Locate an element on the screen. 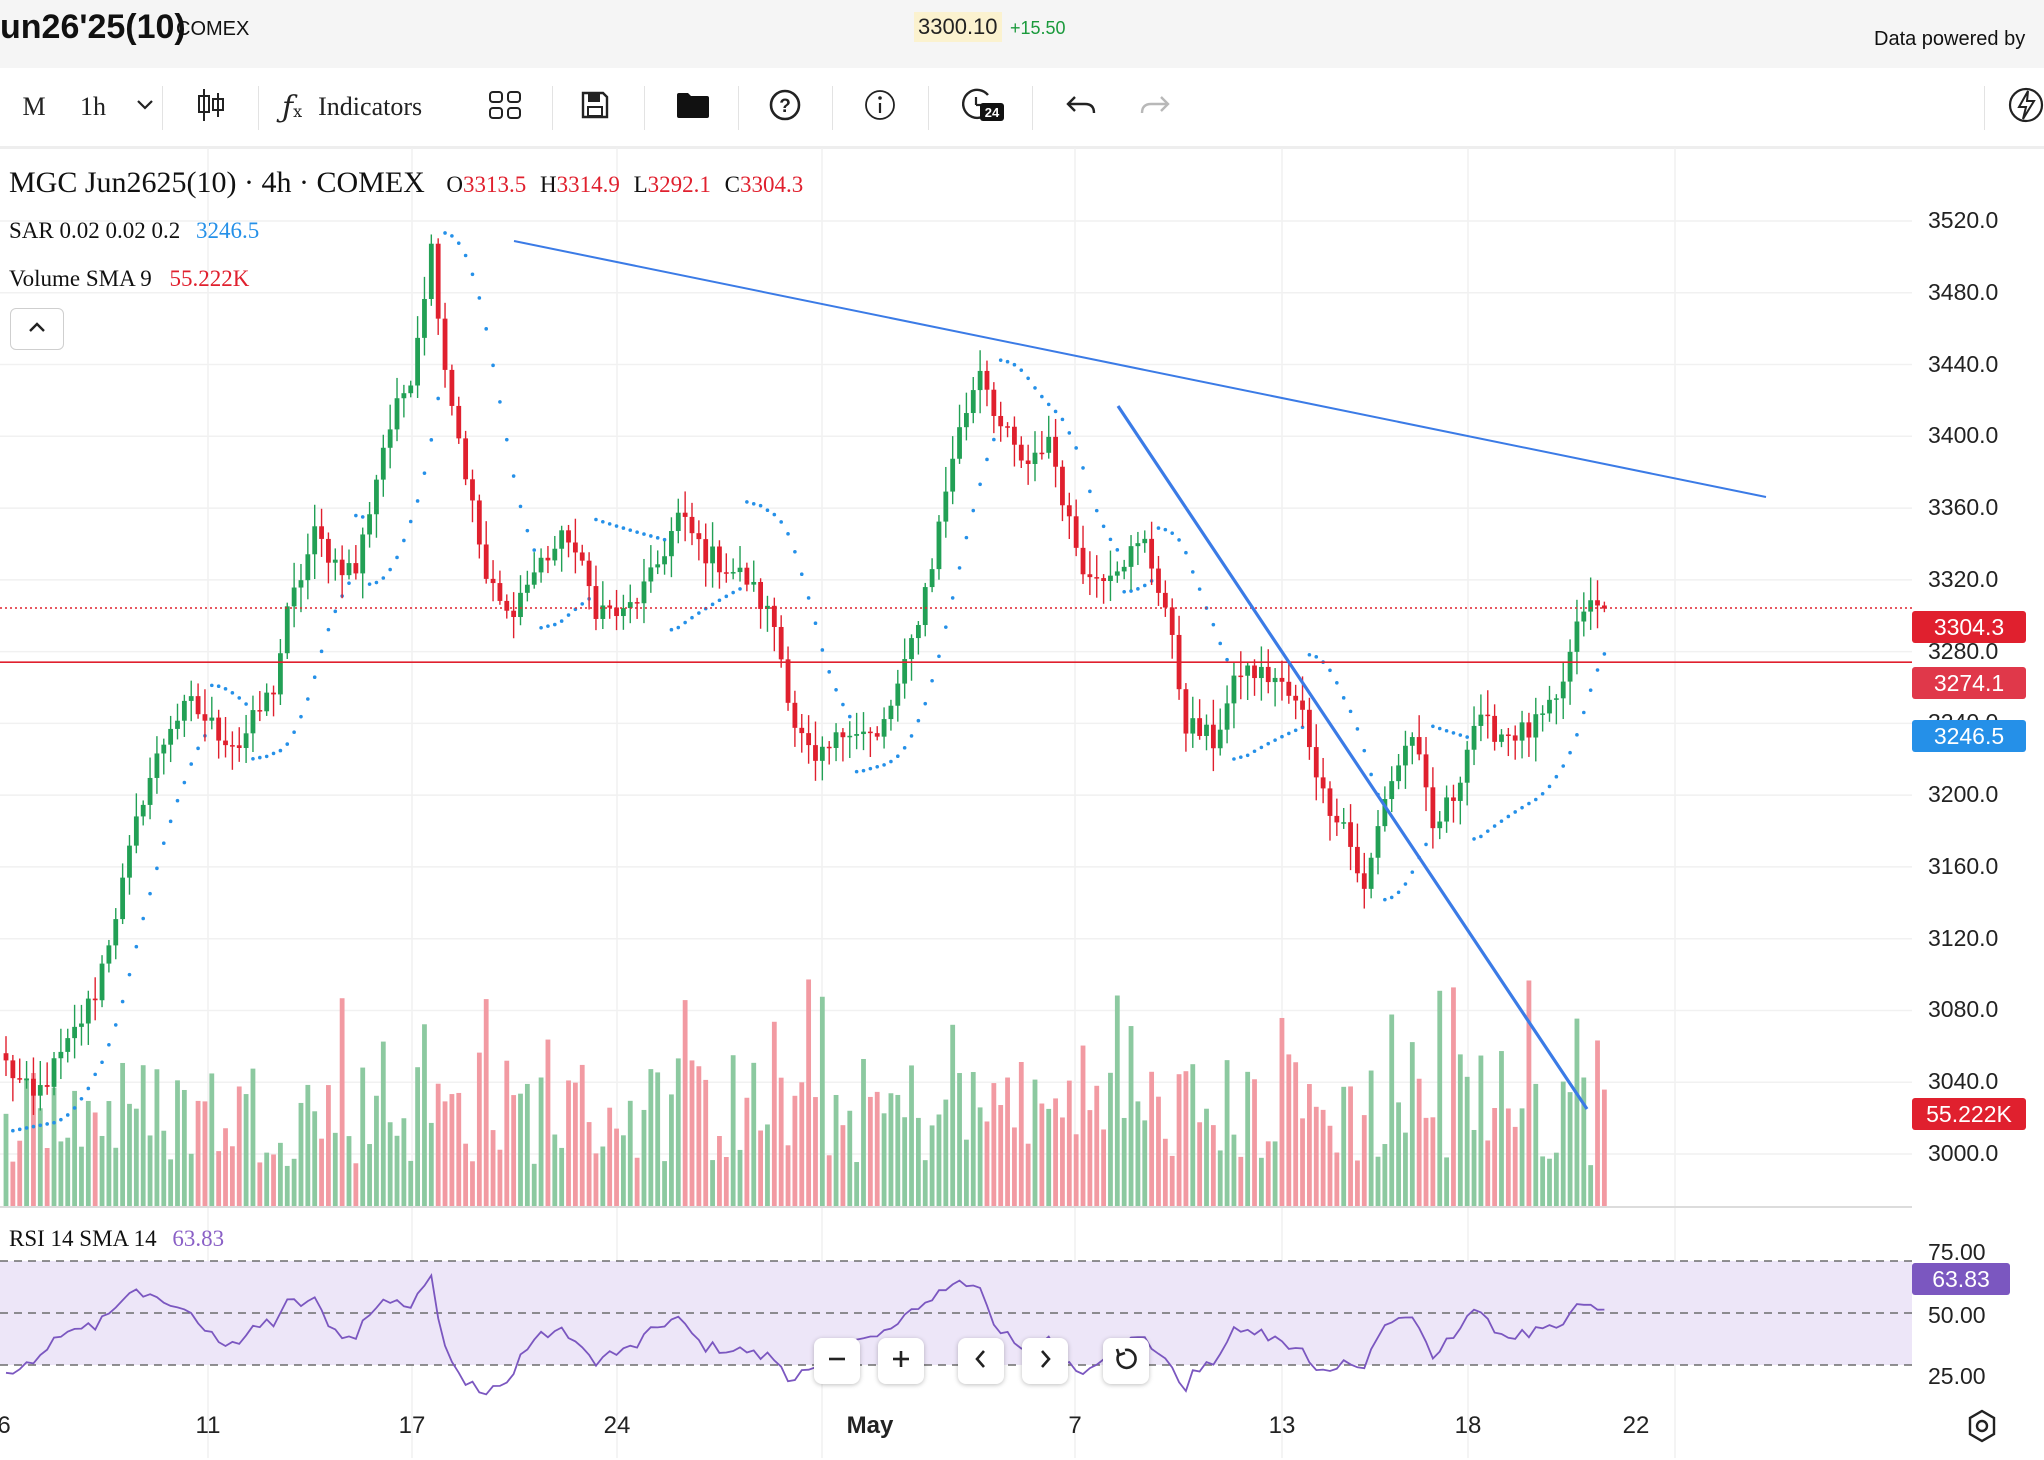 This screenshot has height=1460, width=2044. chart-type-button is located at coordinates (211, 107).